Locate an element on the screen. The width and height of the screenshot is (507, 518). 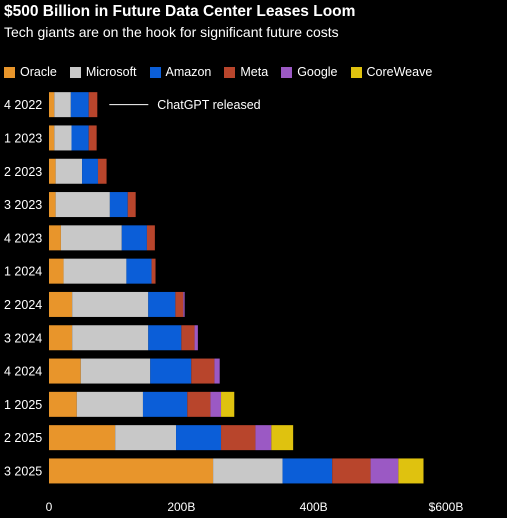
legend-item-google: Google is located at coordinates (309, 72).